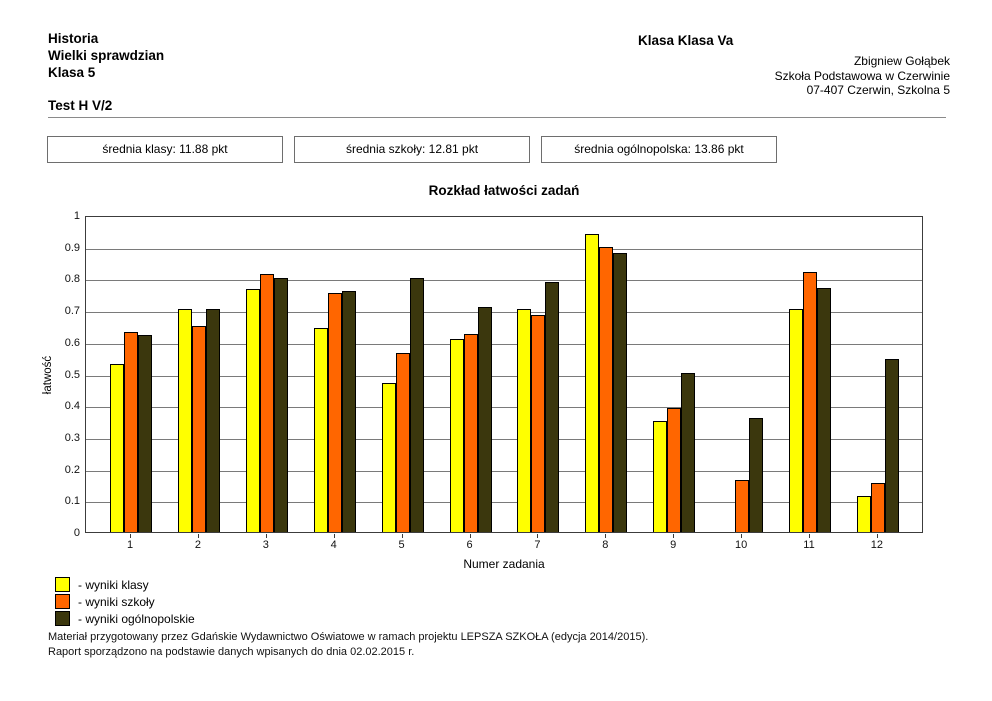 Image resolution: width=992 pixels, height=701 pixels. What do you see at coordinates (145, 433) in the screenshot?
I see `bar-wyniki-ogólnopolskie-zadanie-1` at bounding box center [145, 433].